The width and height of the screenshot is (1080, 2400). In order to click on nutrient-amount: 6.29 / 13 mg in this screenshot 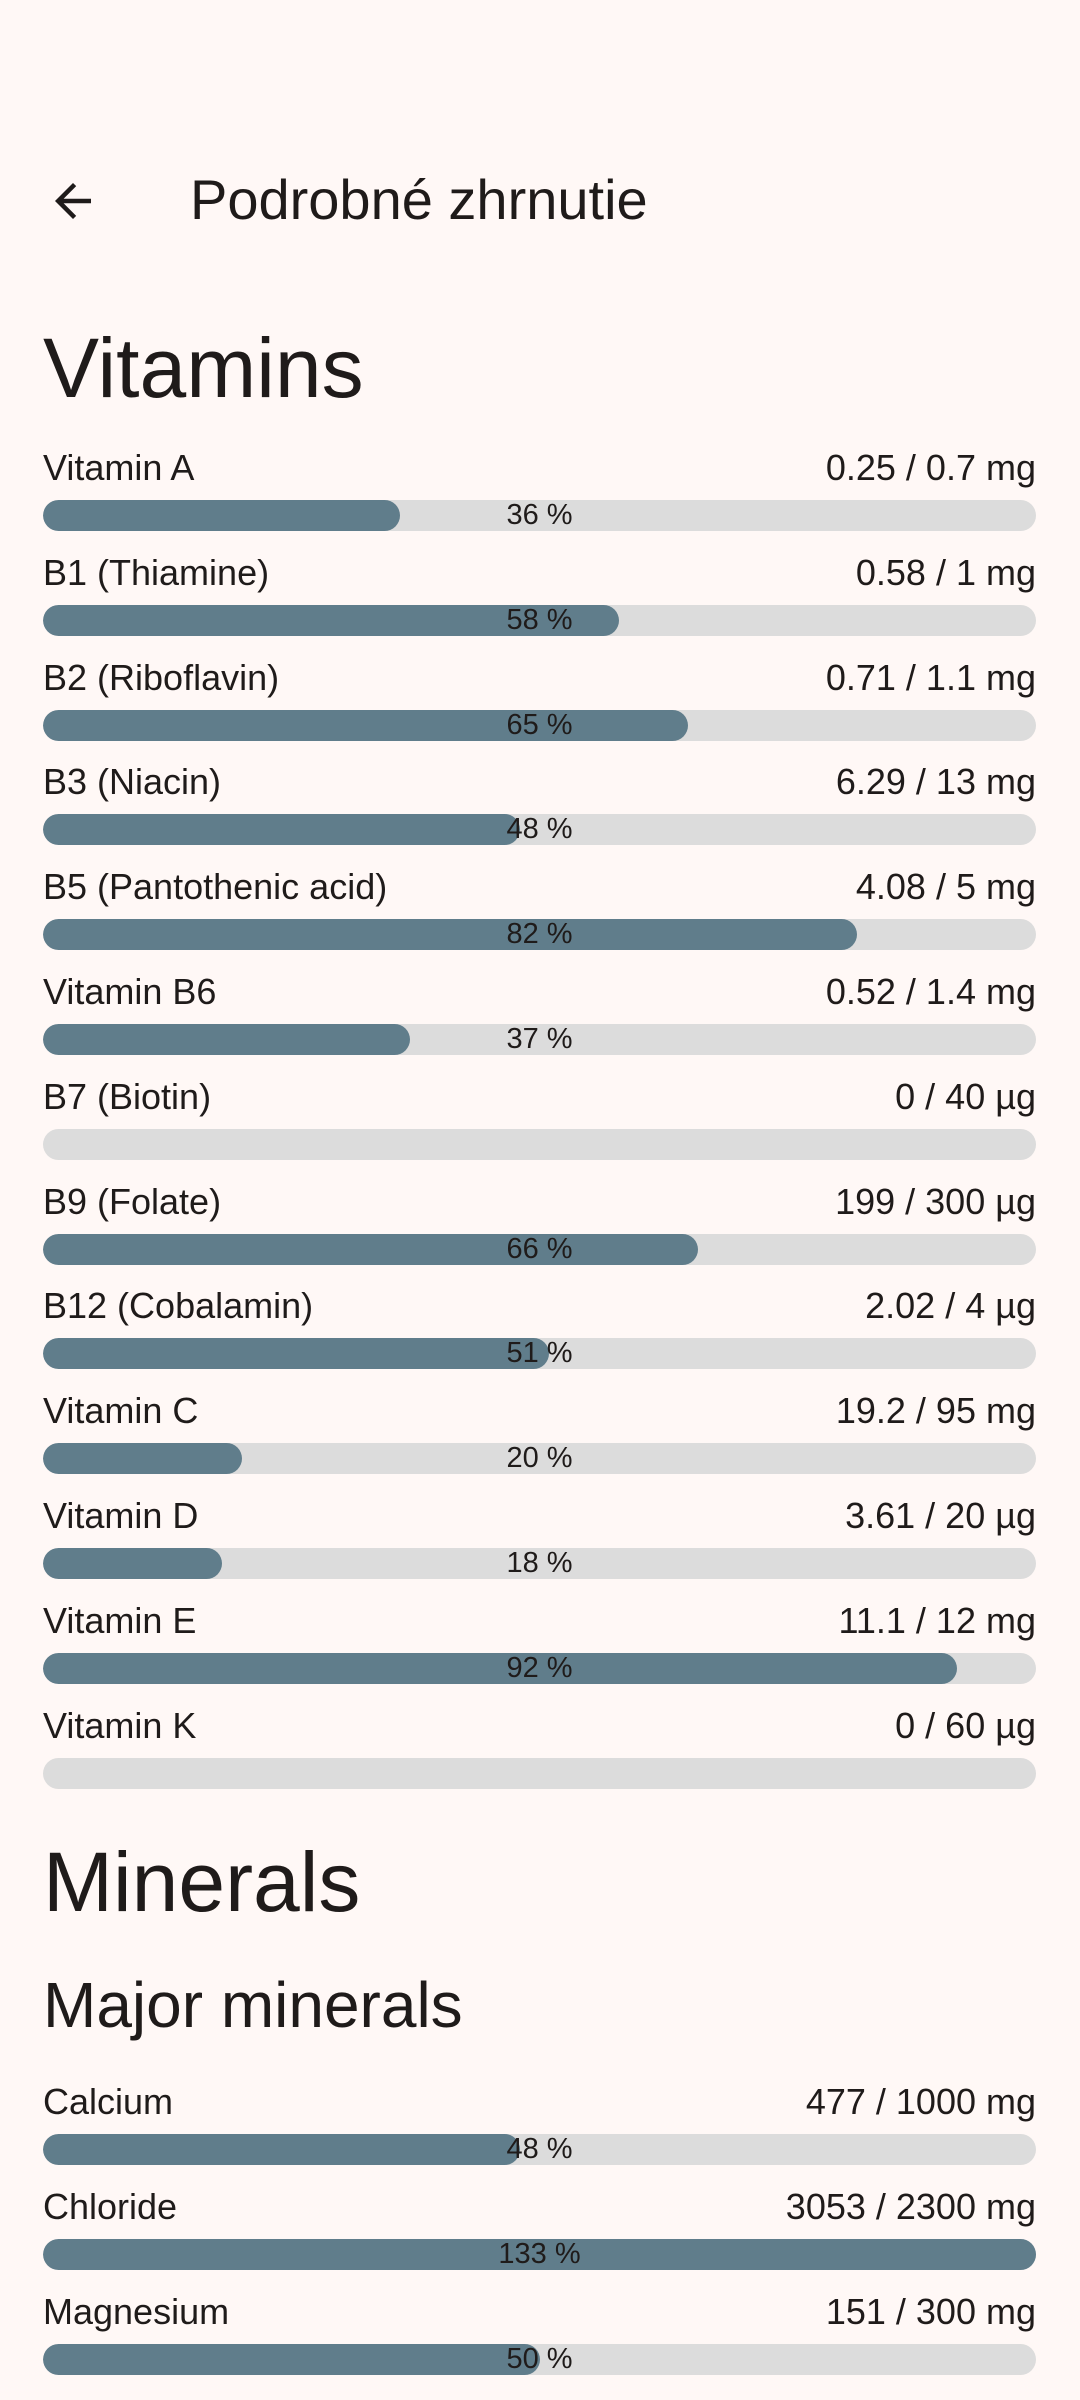, I will do `click(935, 782)`.